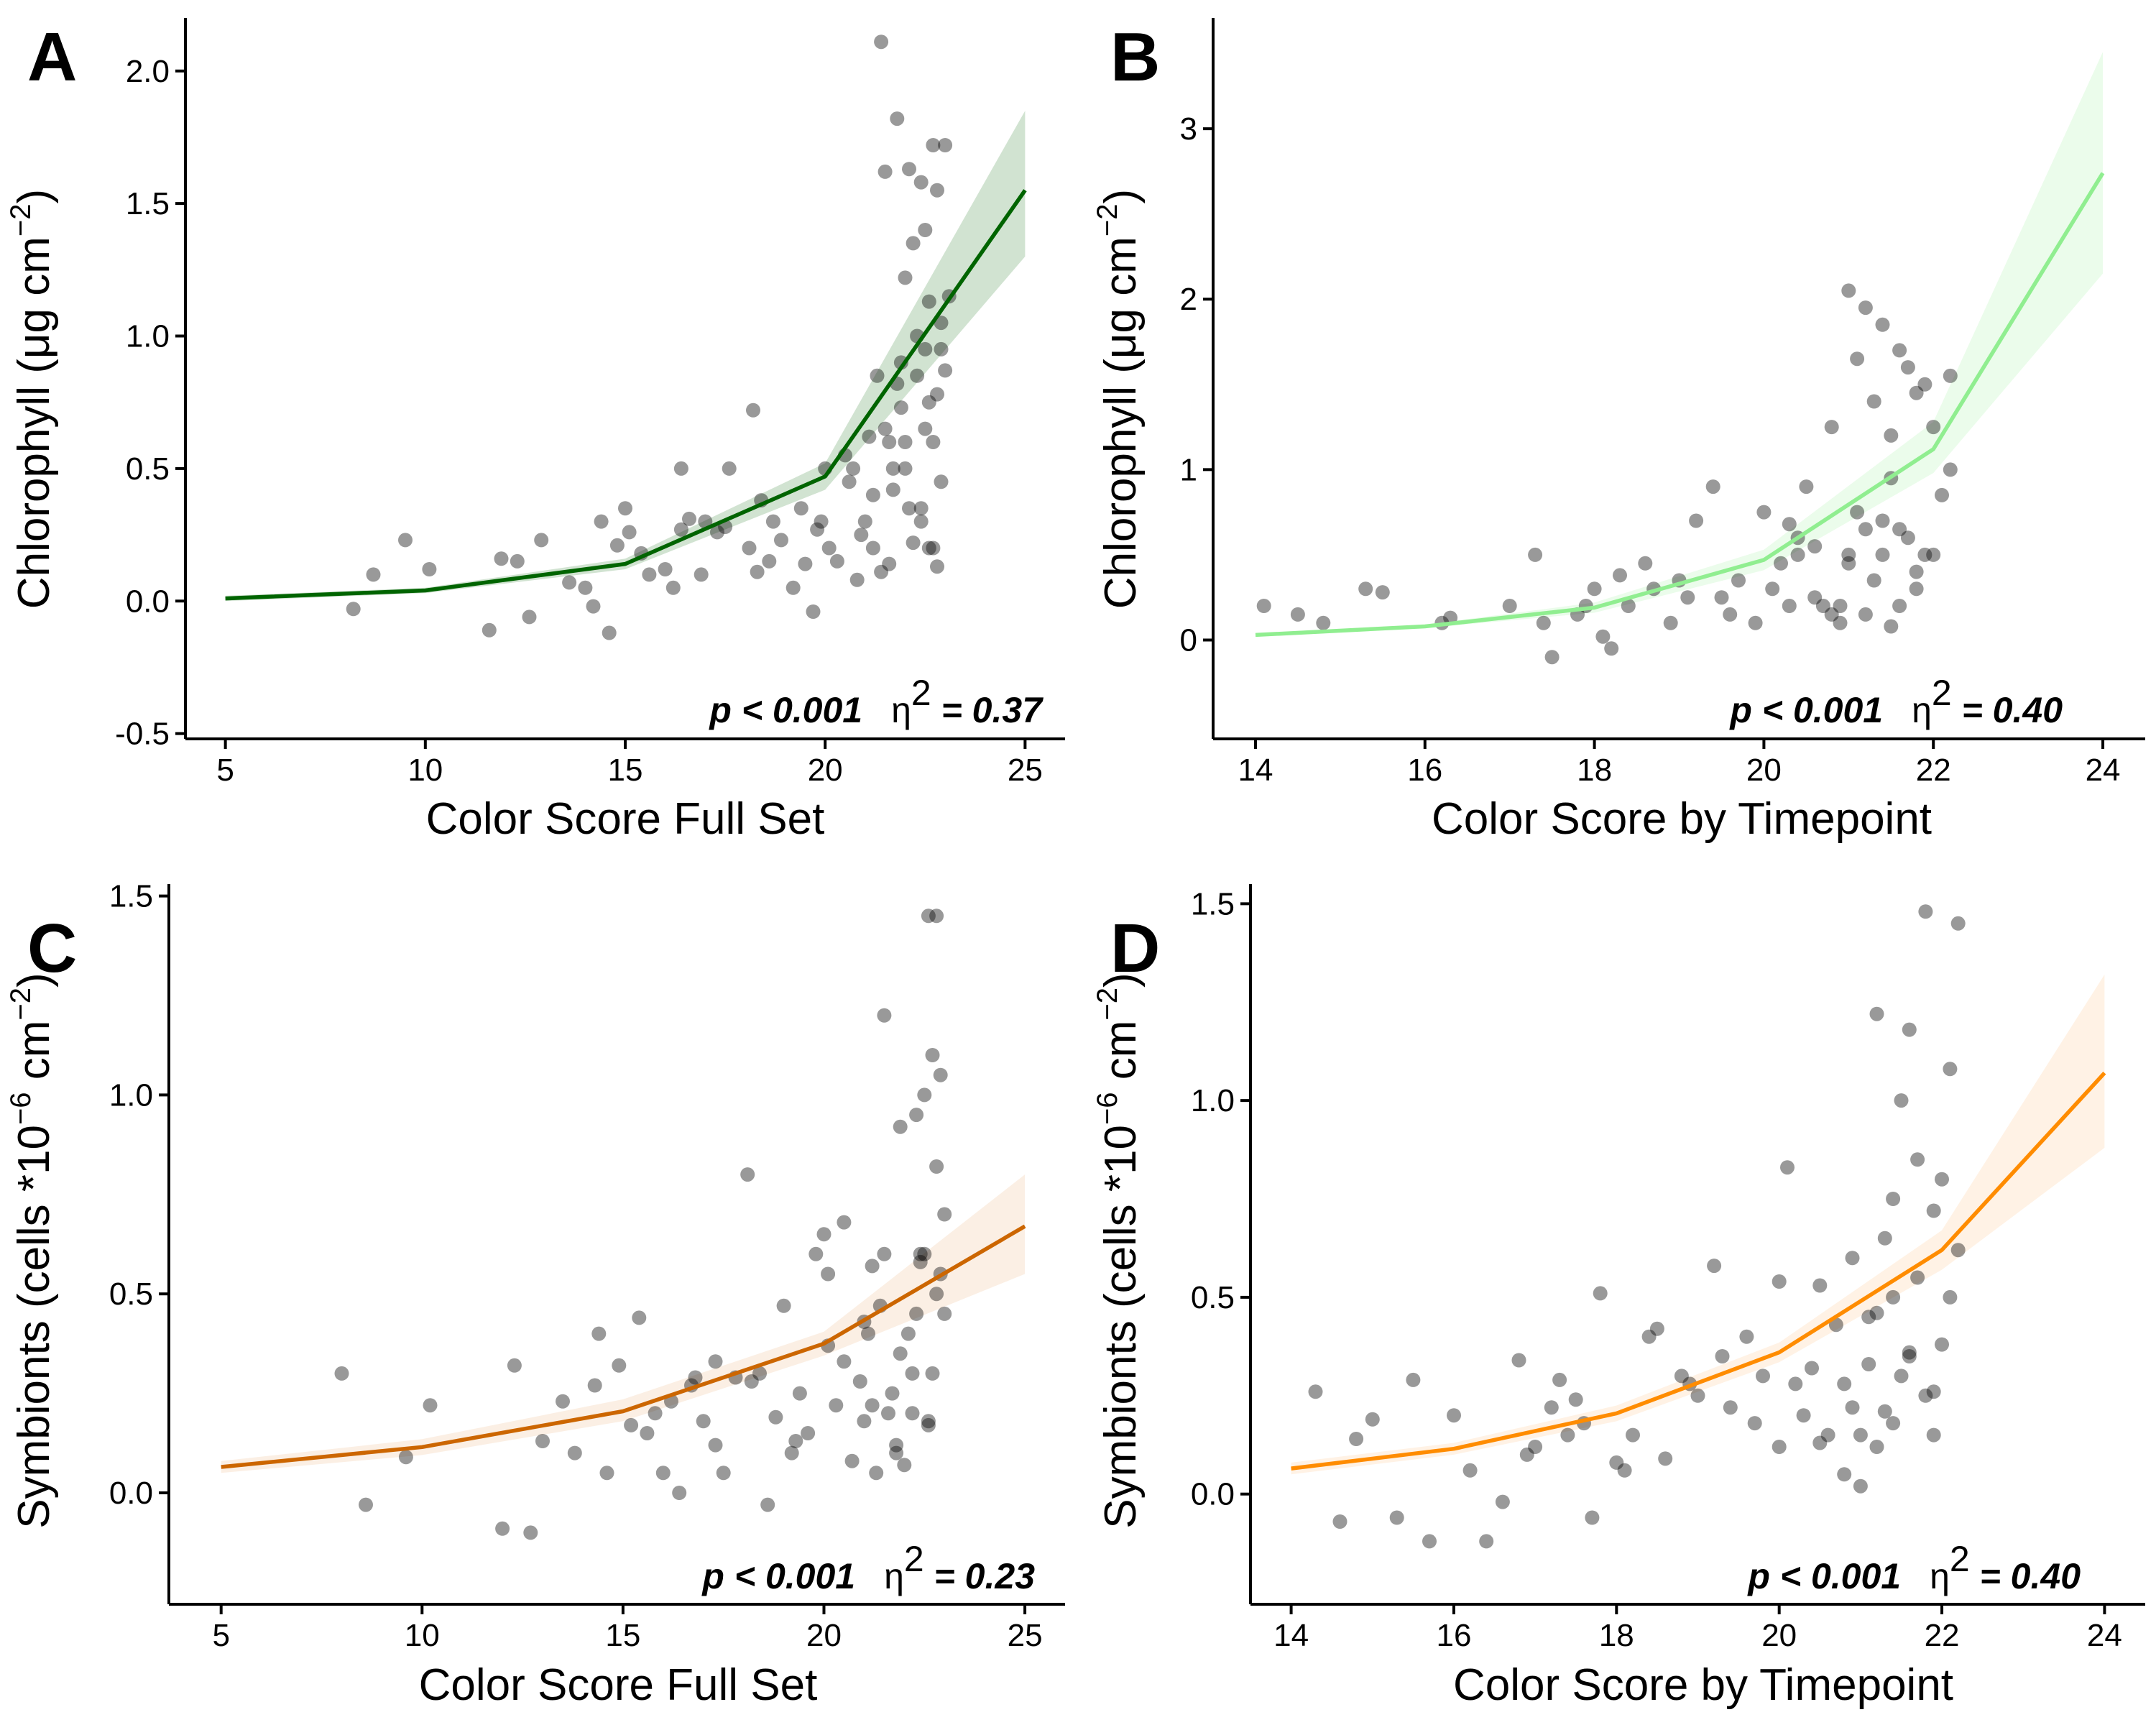 The image size is (2156, 1725). What do you see at coordinates (142, 734) in the screenshot?
I see `y-tick-label: -0.5` at bounding box center [142, 734].